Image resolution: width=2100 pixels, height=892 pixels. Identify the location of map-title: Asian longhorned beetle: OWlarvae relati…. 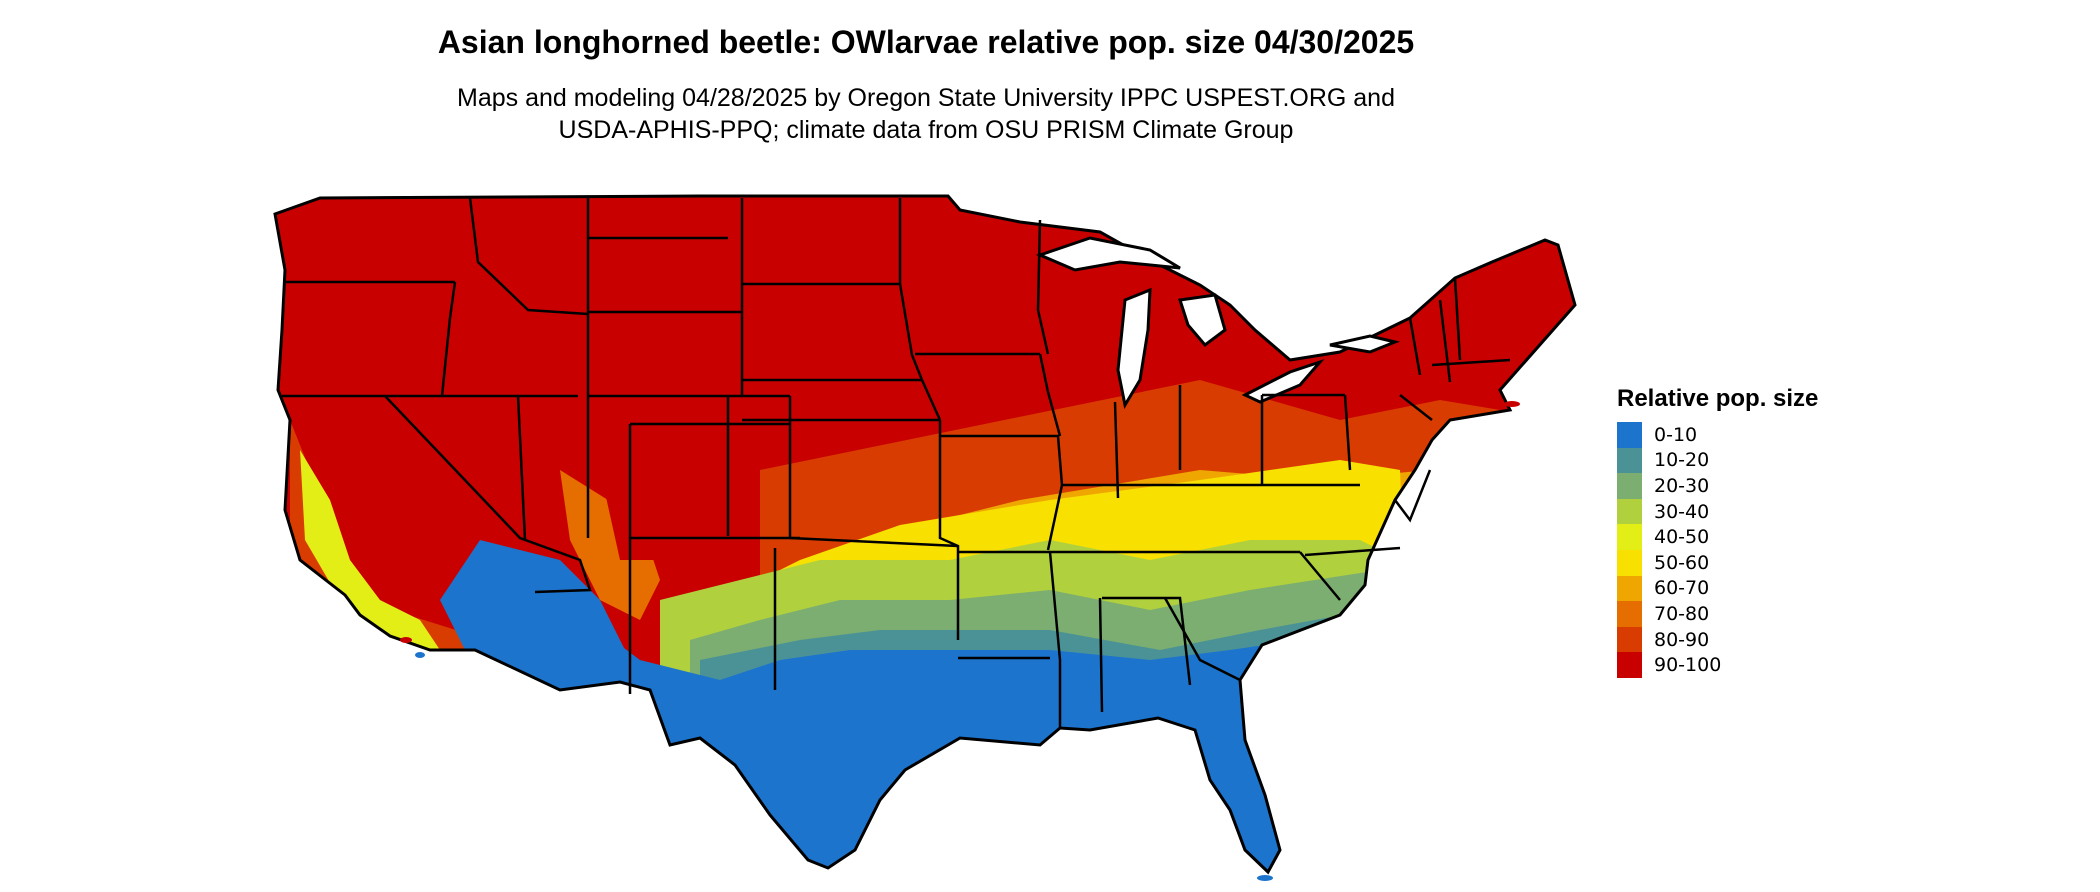
(926, 42).